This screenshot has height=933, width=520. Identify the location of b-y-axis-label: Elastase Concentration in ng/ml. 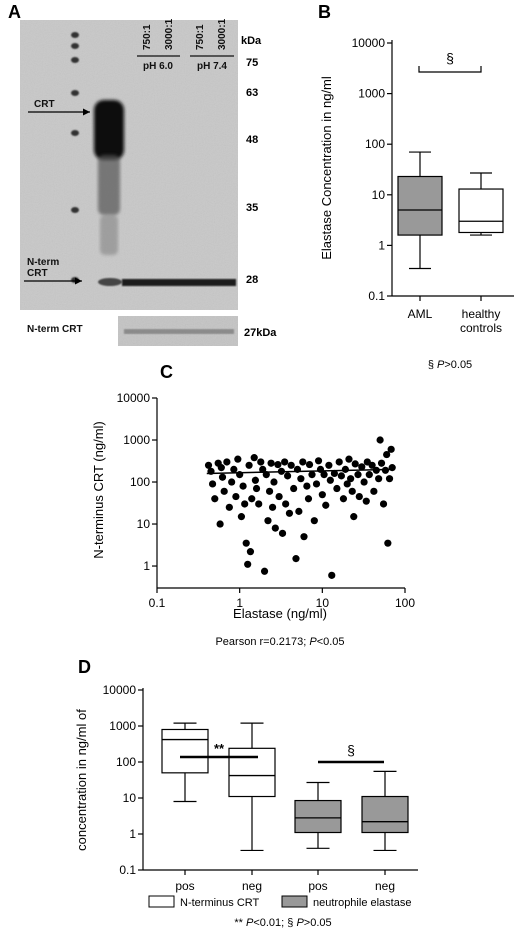
(326, 168).